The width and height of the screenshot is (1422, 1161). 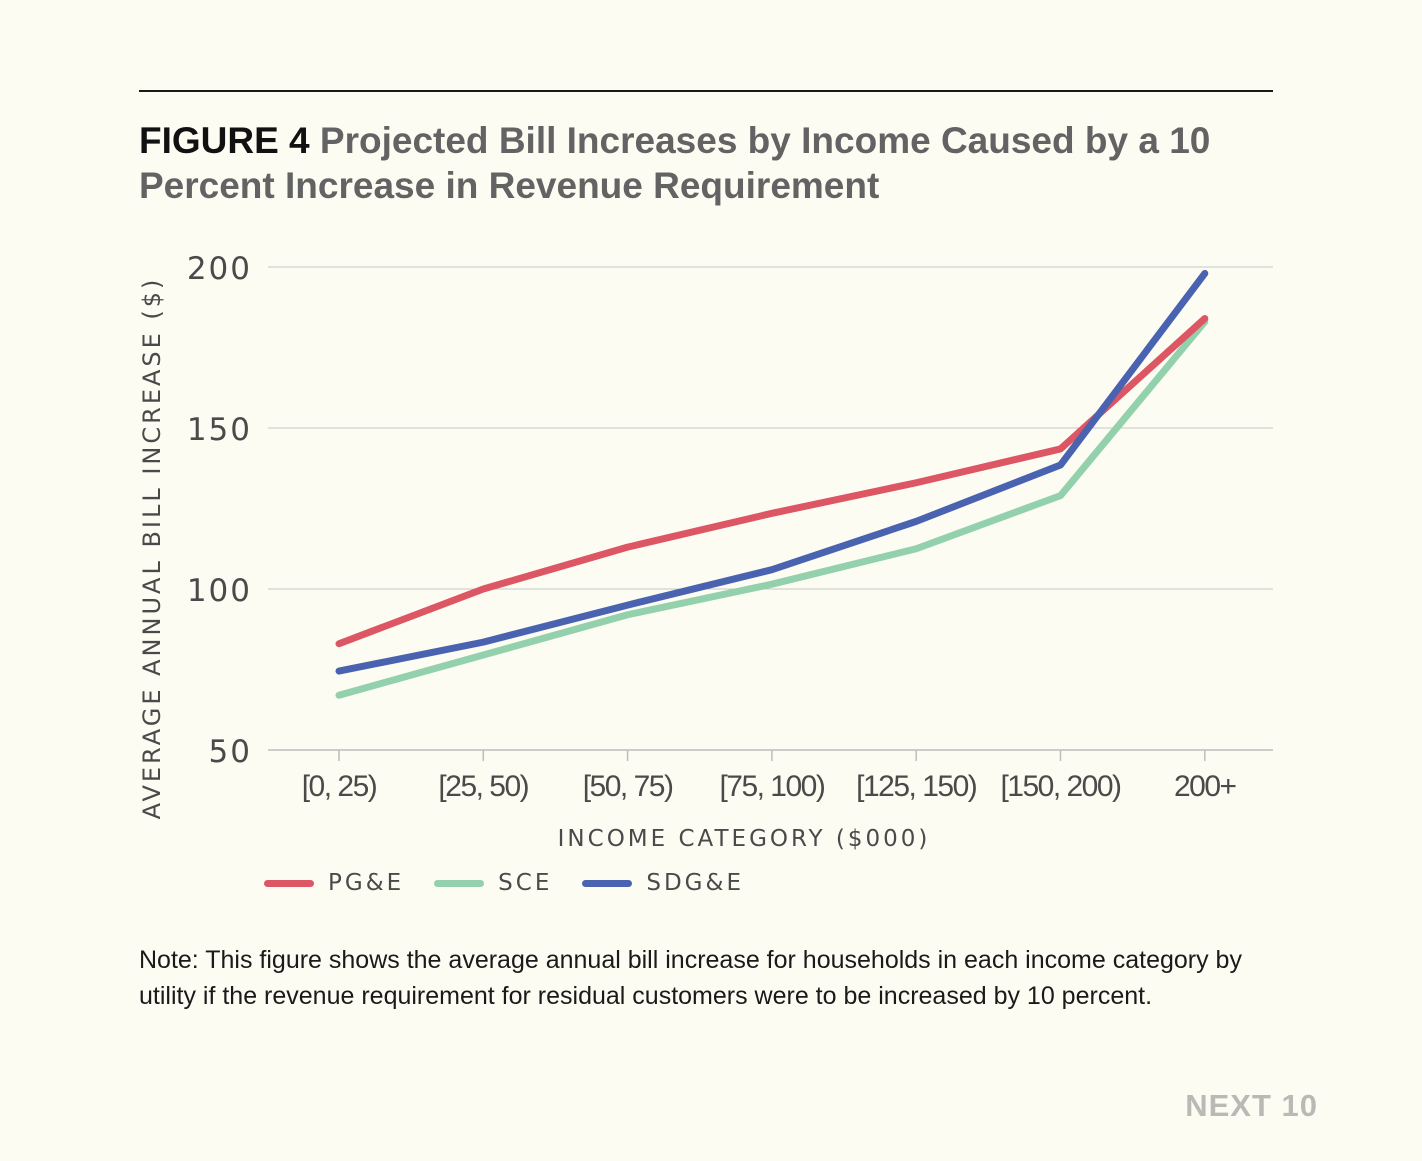 I want to click on y-tick-label: 200, so click(x=219, y=269).